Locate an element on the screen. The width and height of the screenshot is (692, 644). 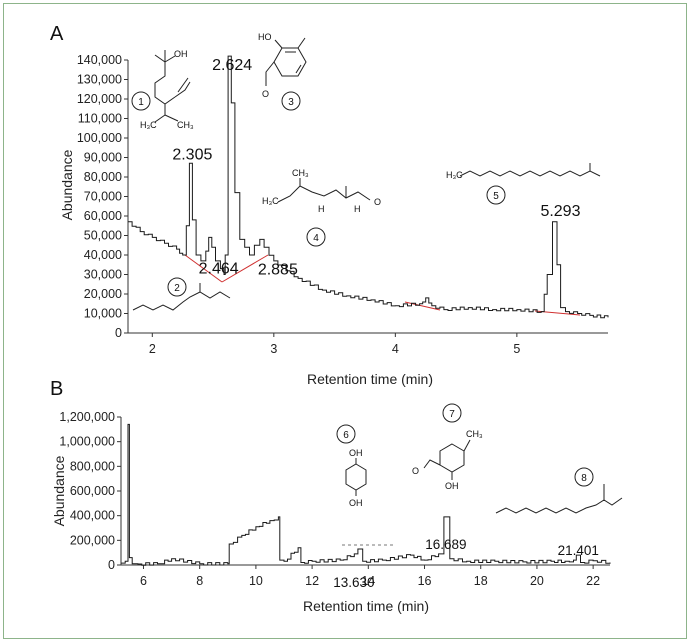
y-tick-label: 40,000 is located at coordinates (103, 255).